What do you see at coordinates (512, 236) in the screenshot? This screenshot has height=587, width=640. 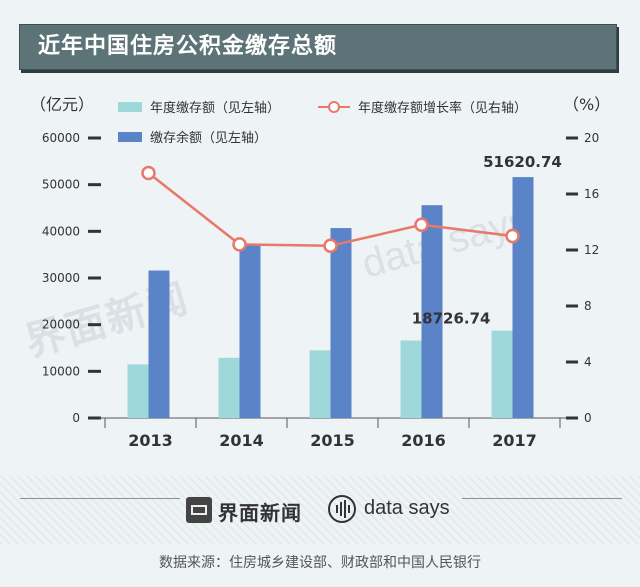 I see `growth-rate-point-2017` at bounding box center [512, 236].